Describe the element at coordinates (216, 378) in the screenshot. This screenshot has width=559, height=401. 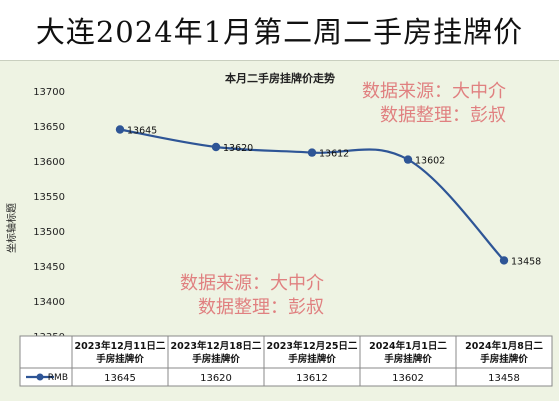
I see `table-value: 13620` at that location.